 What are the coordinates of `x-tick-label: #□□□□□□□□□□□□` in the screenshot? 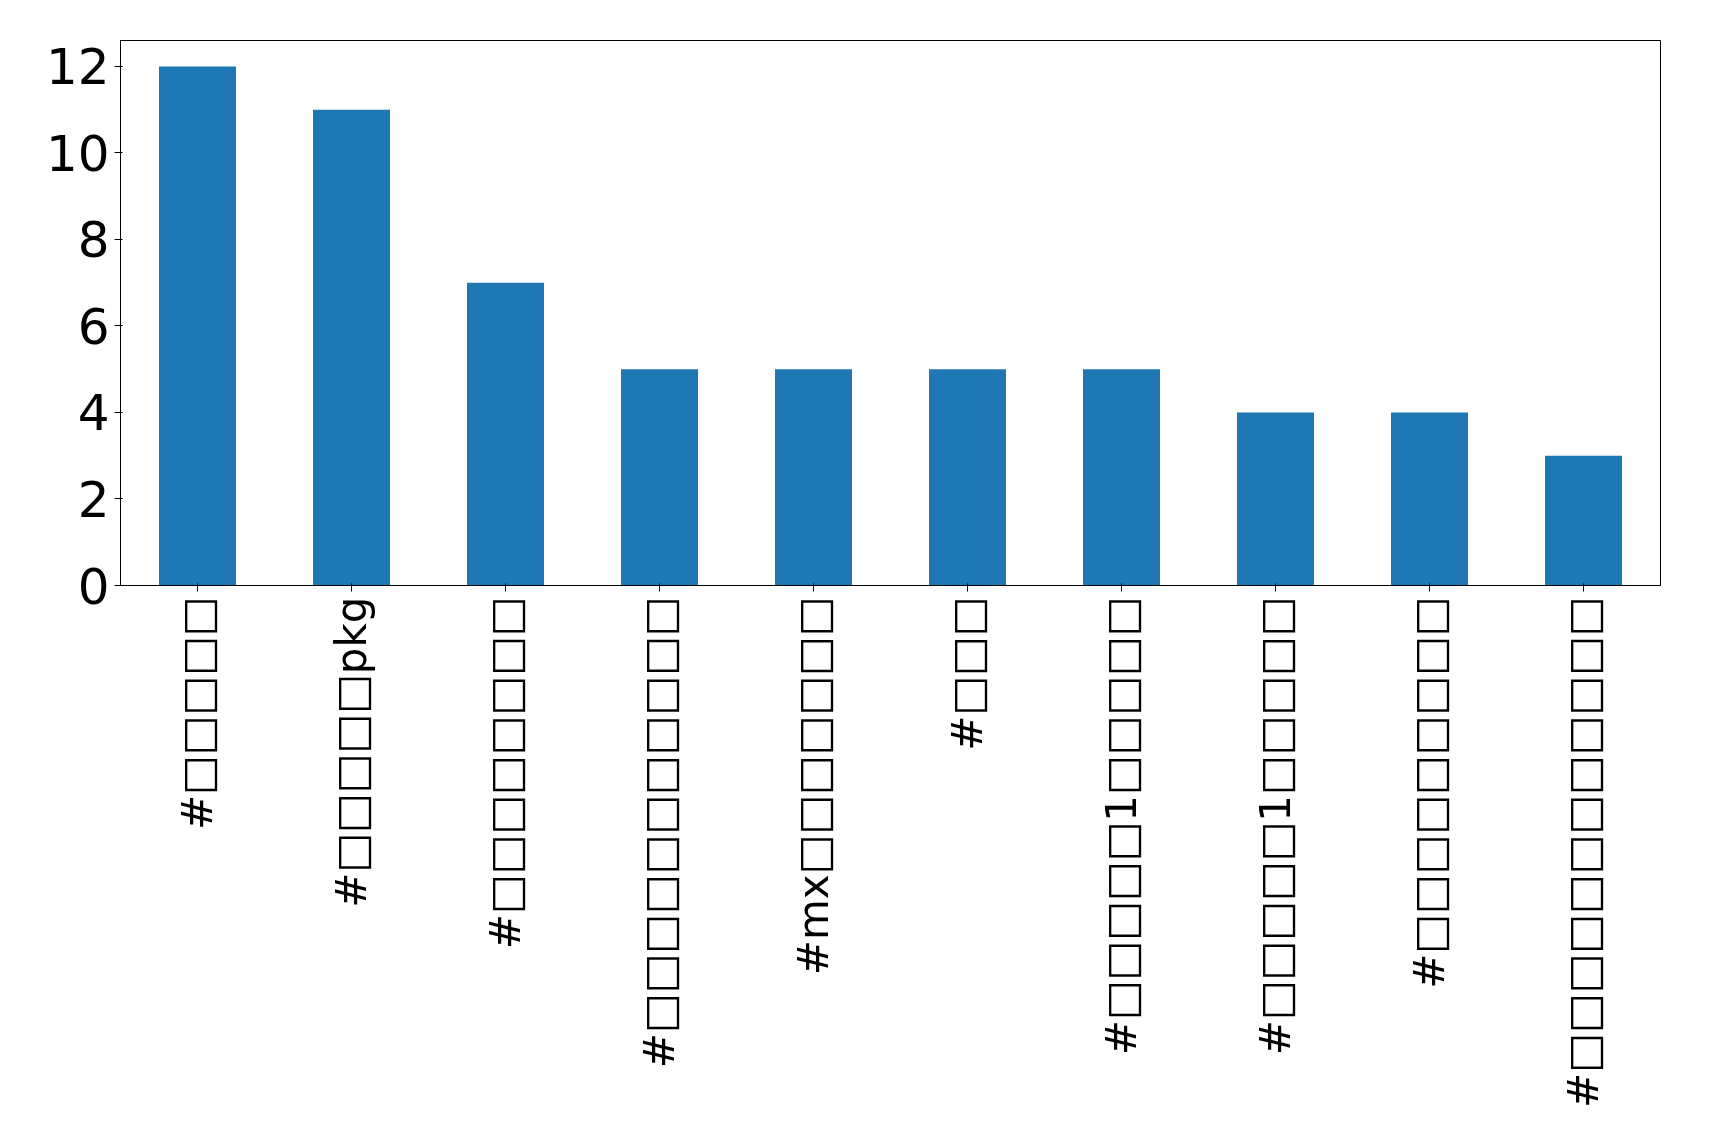 It's located at (1583, 852).